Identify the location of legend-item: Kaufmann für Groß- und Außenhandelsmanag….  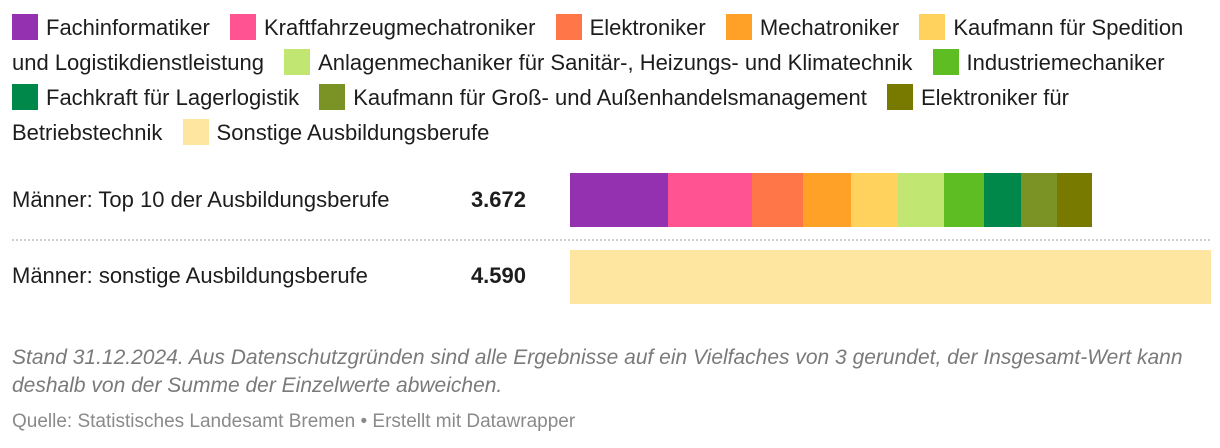
(593, 97).